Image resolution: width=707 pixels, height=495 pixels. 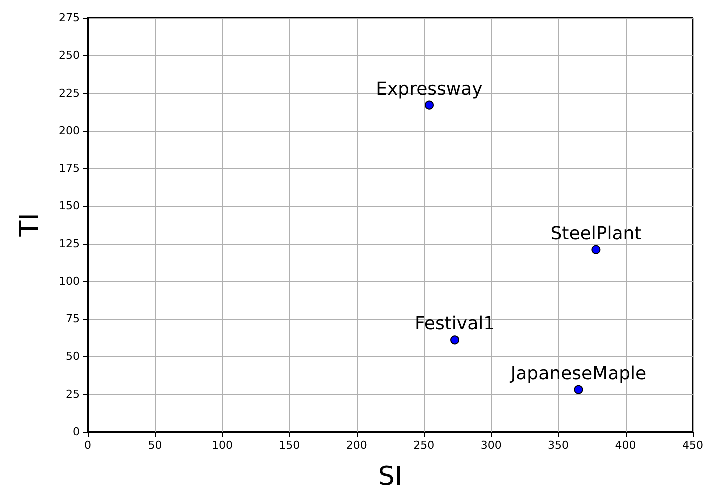 What do you see at coordinates (625, 445) in the screenshot?
I see `x-tick-label: 400` at bounding box center [625, 445].